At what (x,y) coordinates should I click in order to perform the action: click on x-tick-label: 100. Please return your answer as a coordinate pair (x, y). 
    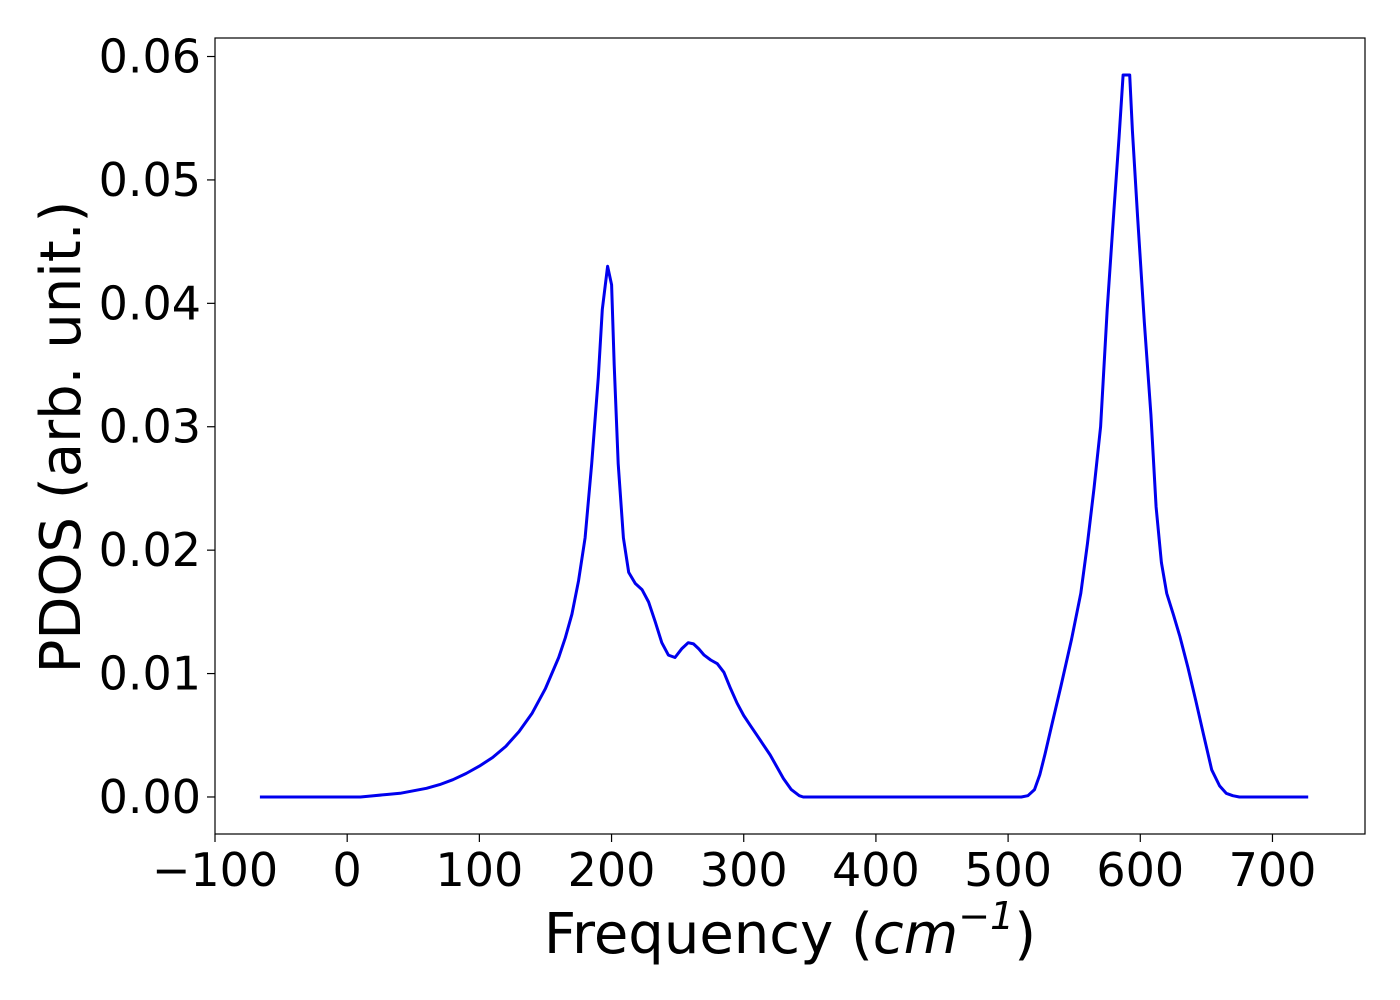
    Looking at the image, I should click on (479, 870).